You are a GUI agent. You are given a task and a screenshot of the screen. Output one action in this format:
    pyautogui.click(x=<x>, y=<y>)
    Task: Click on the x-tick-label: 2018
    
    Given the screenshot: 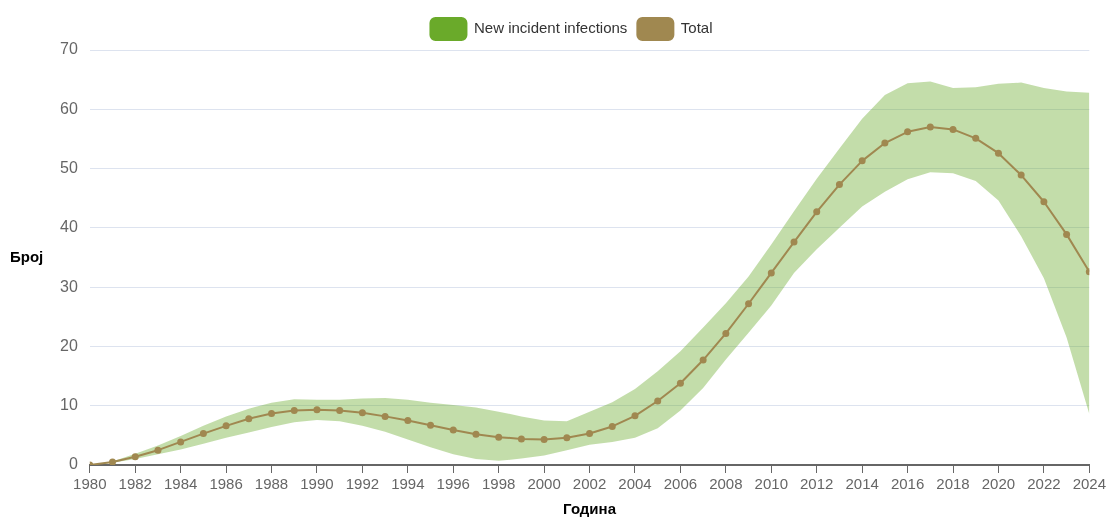 What is the action you would take?
    pyautogui.click(x=953, y=484)
    